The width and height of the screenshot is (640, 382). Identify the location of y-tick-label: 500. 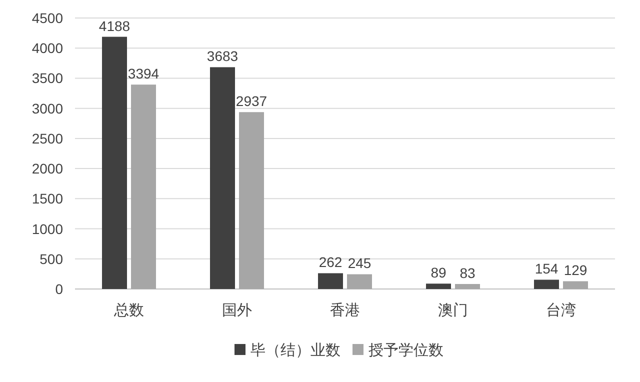
(52, 258).